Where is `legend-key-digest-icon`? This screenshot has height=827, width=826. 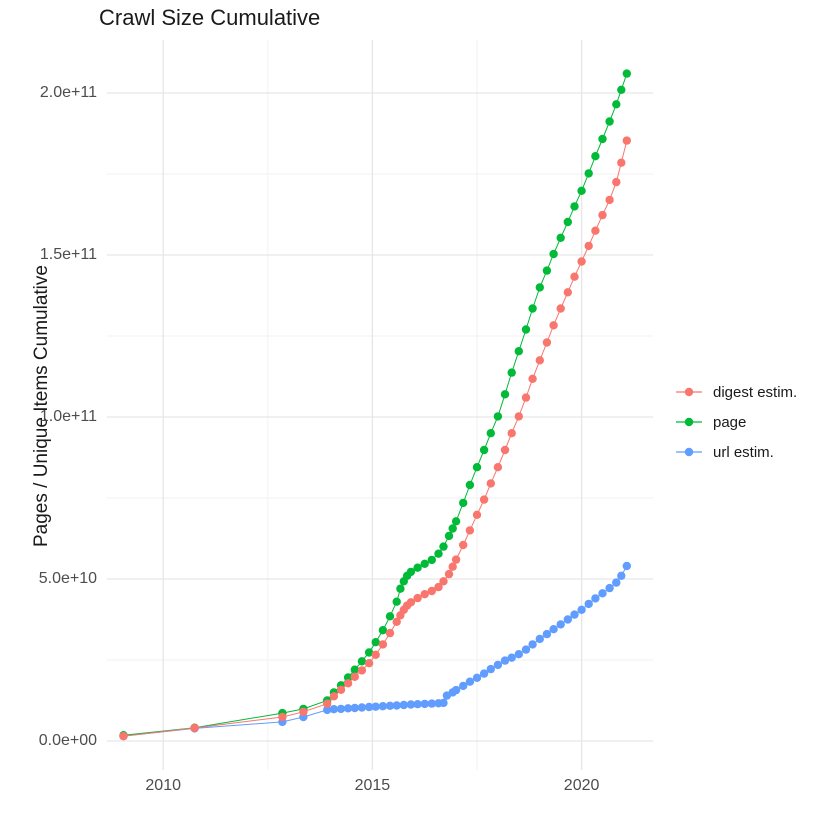
legend-key-digest-icon is located at coordinates (689, 392).